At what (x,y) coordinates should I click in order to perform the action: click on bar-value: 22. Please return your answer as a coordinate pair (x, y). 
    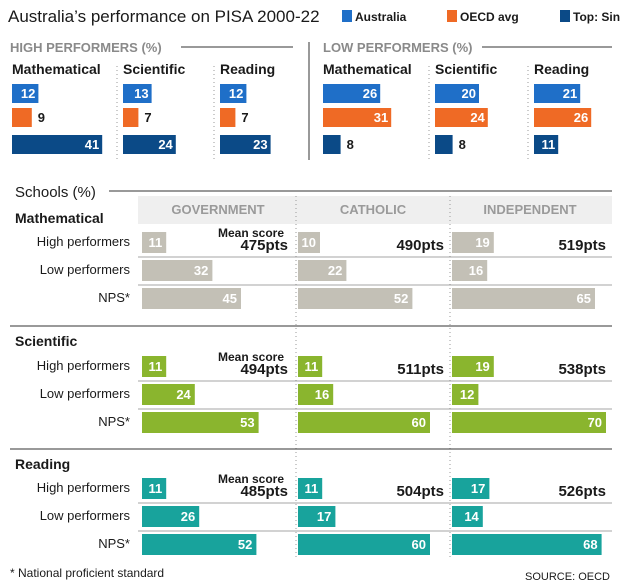
    Looking at the image, I should click on (335, 270).